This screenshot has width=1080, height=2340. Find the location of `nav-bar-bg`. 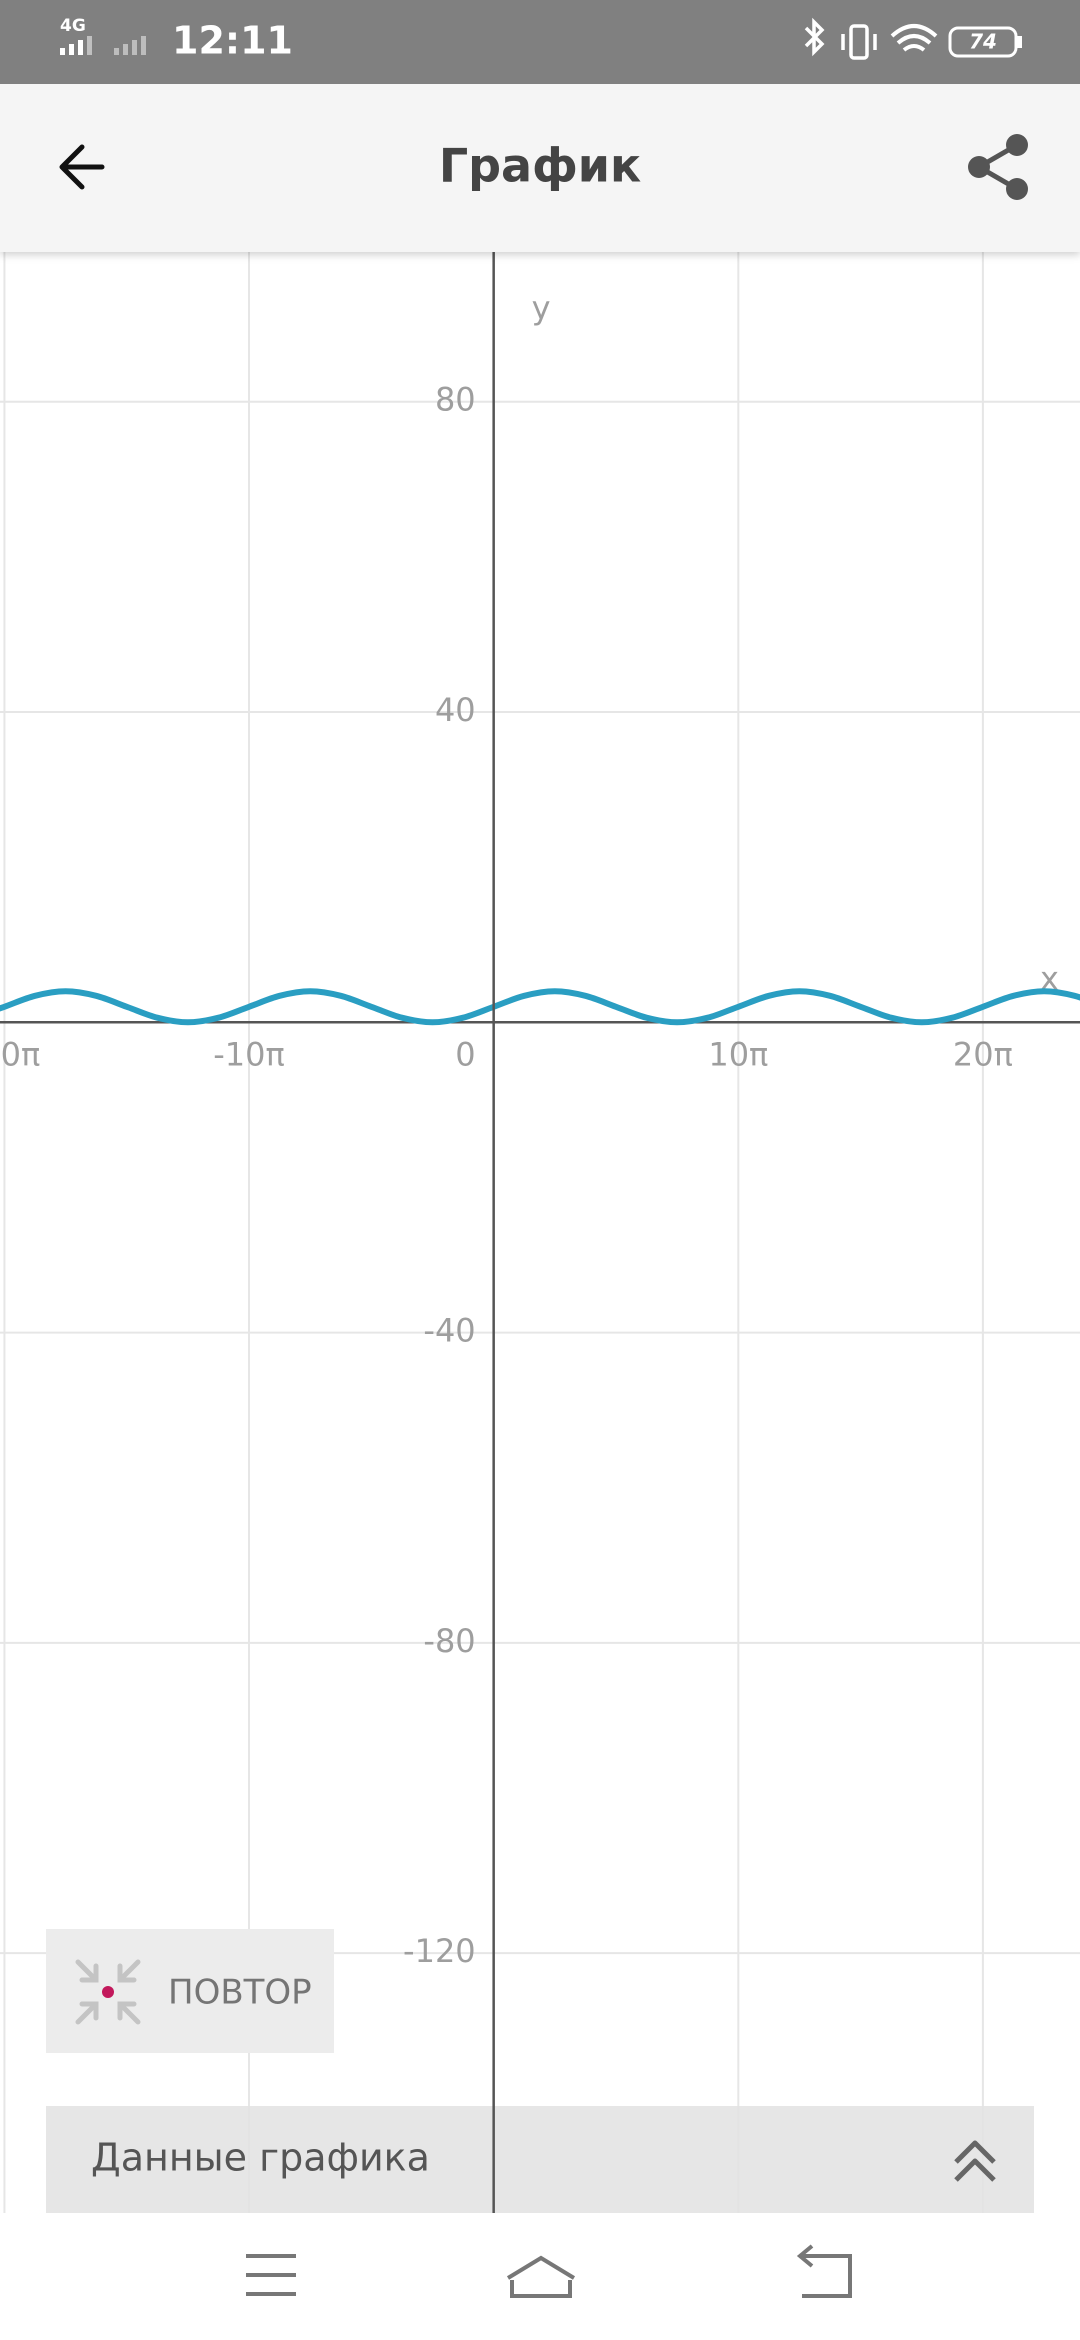

nav-bar-bg is located at coordinates (540, 2276).